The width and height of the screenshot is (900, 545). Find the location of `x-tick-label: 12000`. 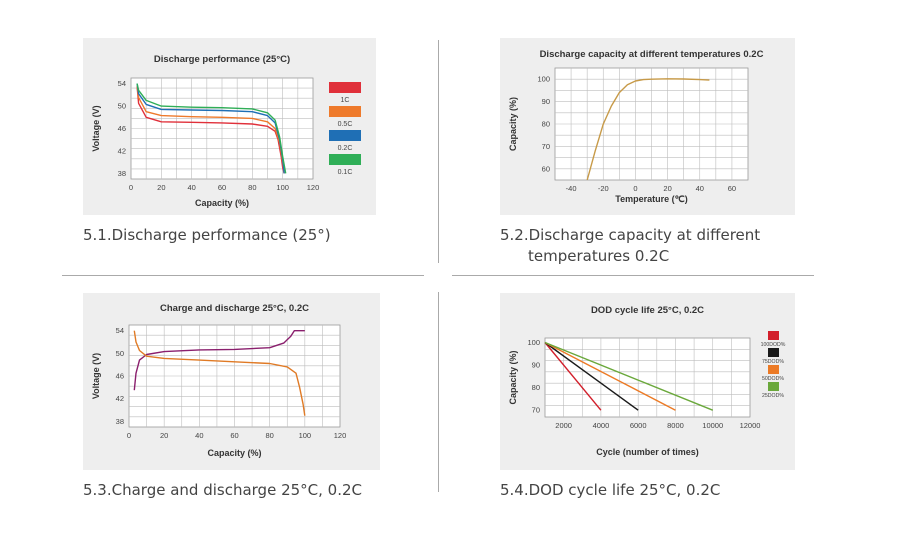

x-tick-label: 12000 is located at coordinates (750, 425).